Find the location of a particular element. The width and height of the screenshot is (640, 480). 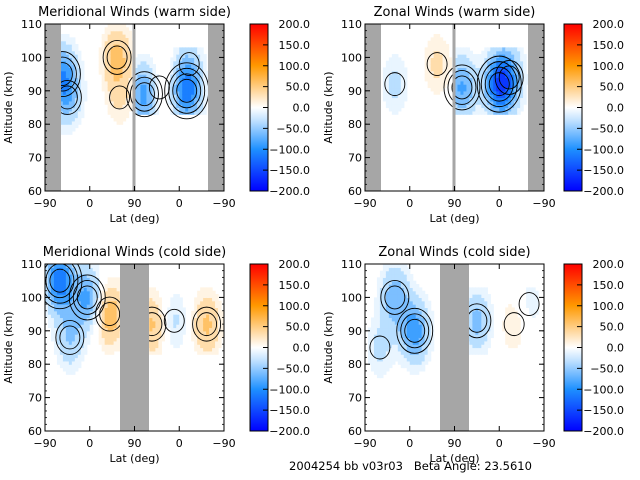

y-tick-label: 90 is located at coordinates (35, 331).